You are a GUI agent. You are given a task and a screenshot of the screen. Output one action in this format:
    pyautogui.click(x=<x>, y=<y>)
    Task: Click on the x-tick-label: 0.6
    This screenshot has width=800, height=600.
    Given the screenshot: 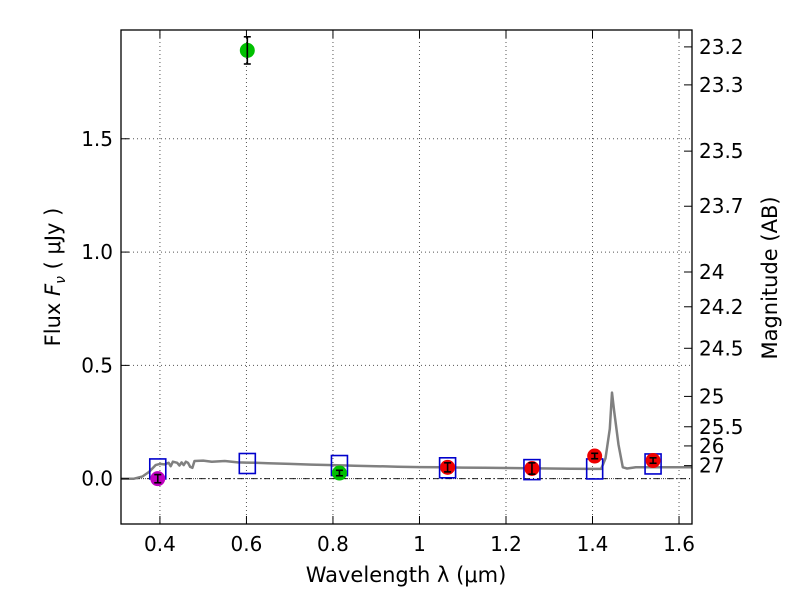 What is the action you would take?
    pyautogui.click(x=247, y=544)
    